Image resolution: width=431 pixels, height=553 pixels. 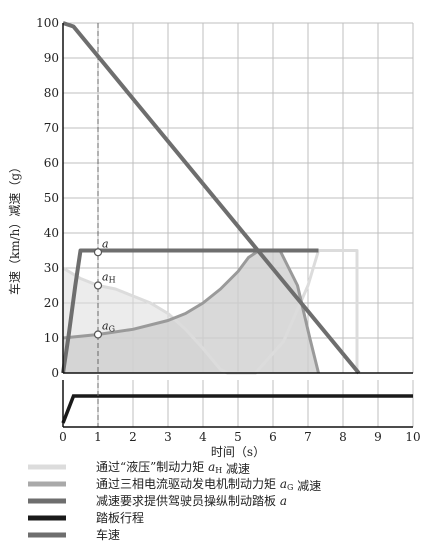 I want to click on x-tick-label: 4, so click(x=203, y=437).